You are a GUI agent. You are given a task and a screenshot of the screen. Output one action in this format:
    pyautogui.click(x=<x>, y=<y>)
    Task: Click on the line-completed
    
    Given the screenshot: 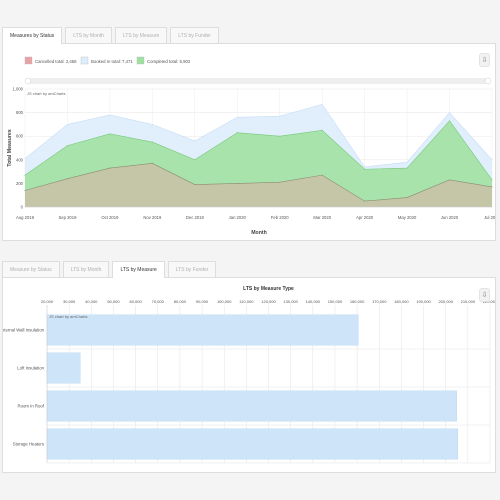 What is the action you would take?
    pyautogui.click(x=258, y=150)
    